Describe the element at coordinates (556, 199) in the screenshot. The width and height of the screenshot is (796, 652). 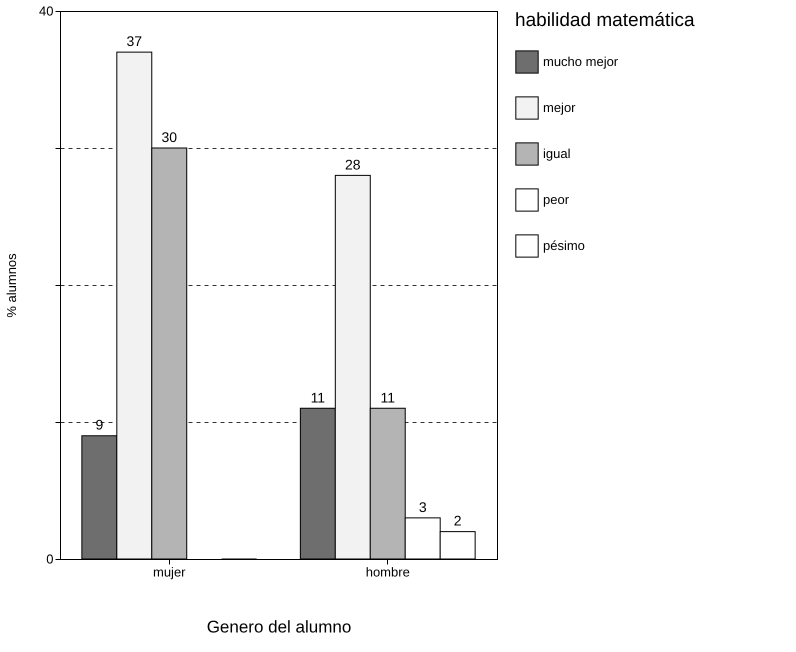
I see `legend-label: peor` at that location.